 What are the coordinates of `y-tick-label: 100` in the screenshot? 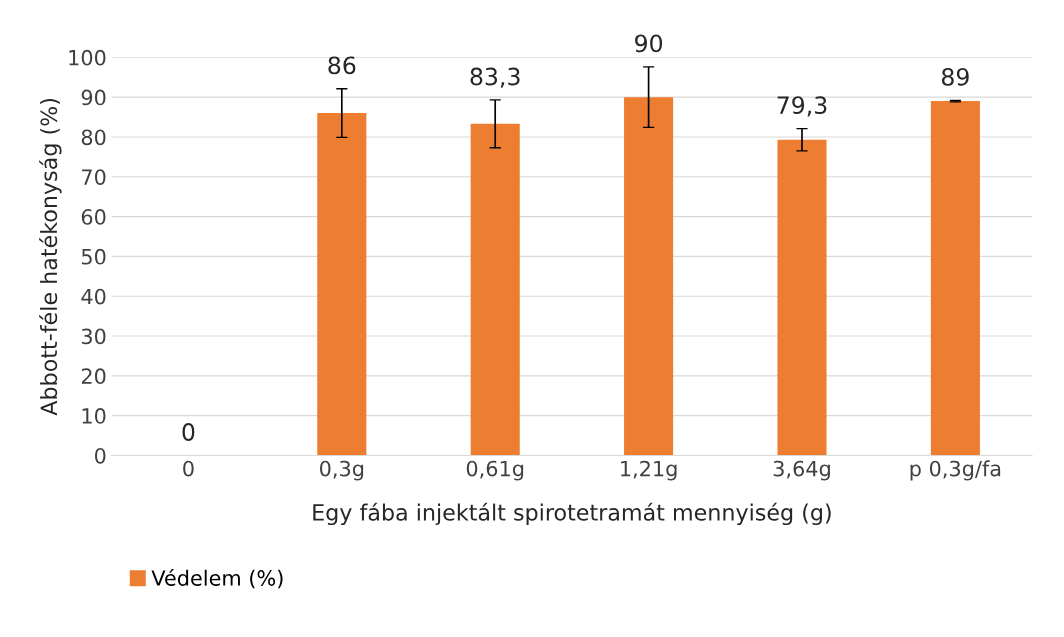 It's located at (87, 57).